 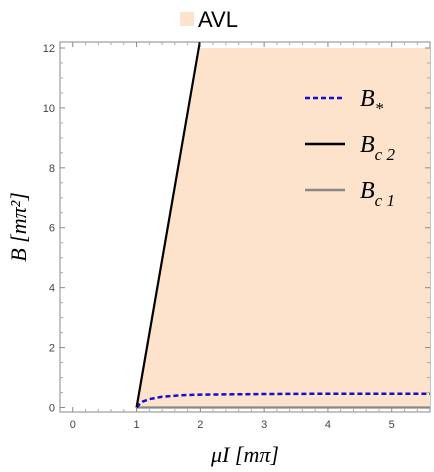 What do you see at coordinates (392, 425) in the screenshot?
I see `x-tick-label: 5` at bounding box center [392, 425].